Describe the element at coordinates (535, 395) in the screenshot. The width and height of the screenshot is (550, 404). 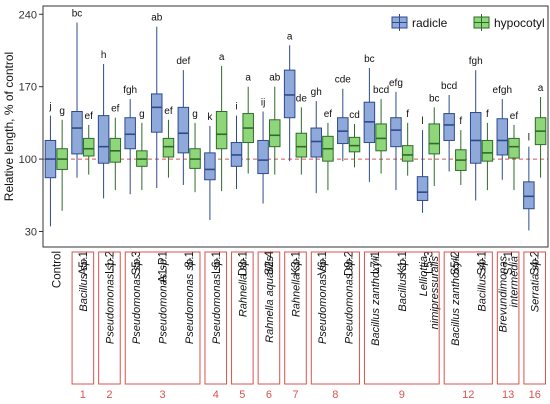
I see `group-number: 16` at that location.